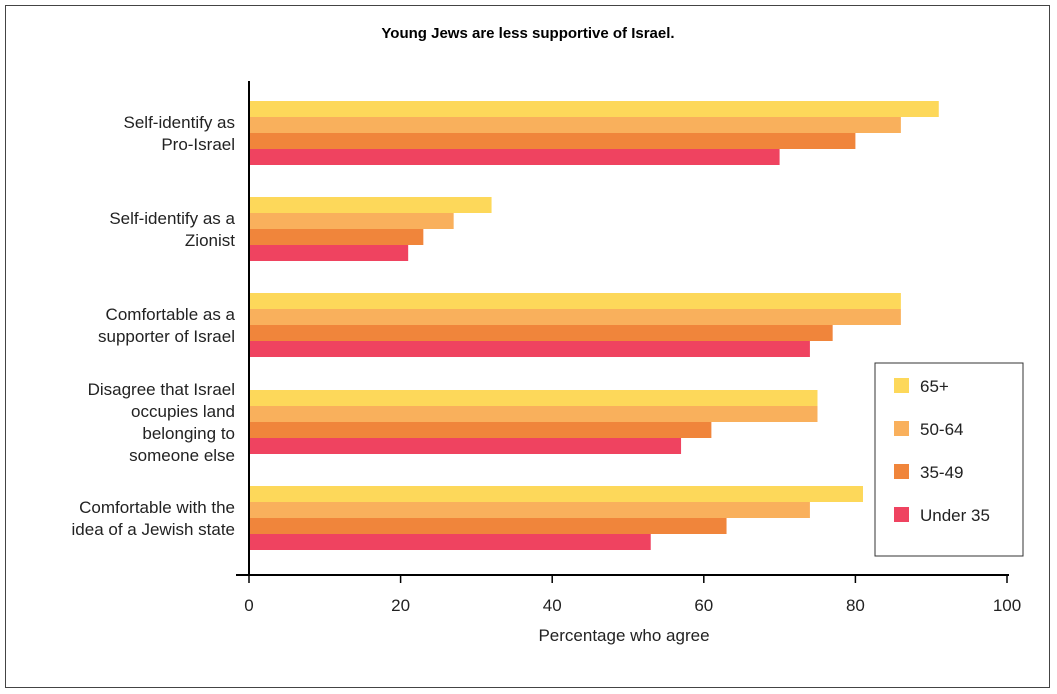  Describe the element at coordinates (157, 507) in the screenshot. I see `category-label: Comfortable with the` at that location.